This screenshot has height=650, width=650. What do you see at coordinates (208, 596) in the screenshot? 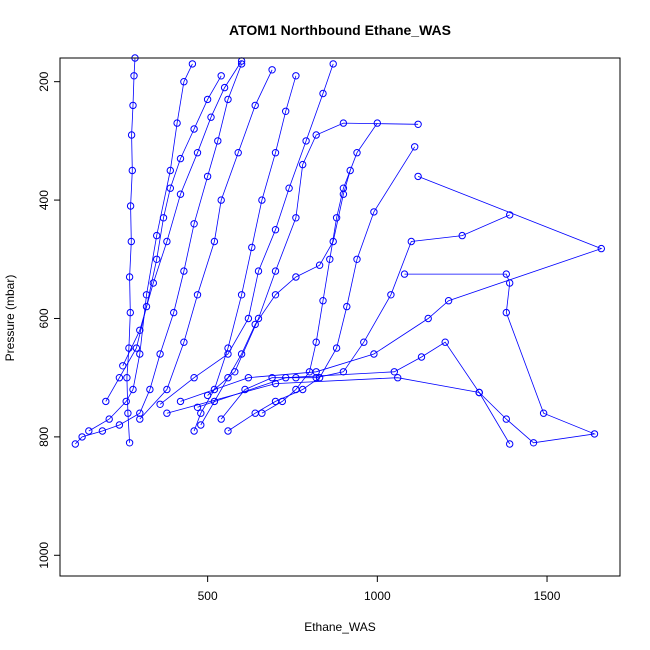
I see `x-tick-label: 500` at bounding box center [208, 596].